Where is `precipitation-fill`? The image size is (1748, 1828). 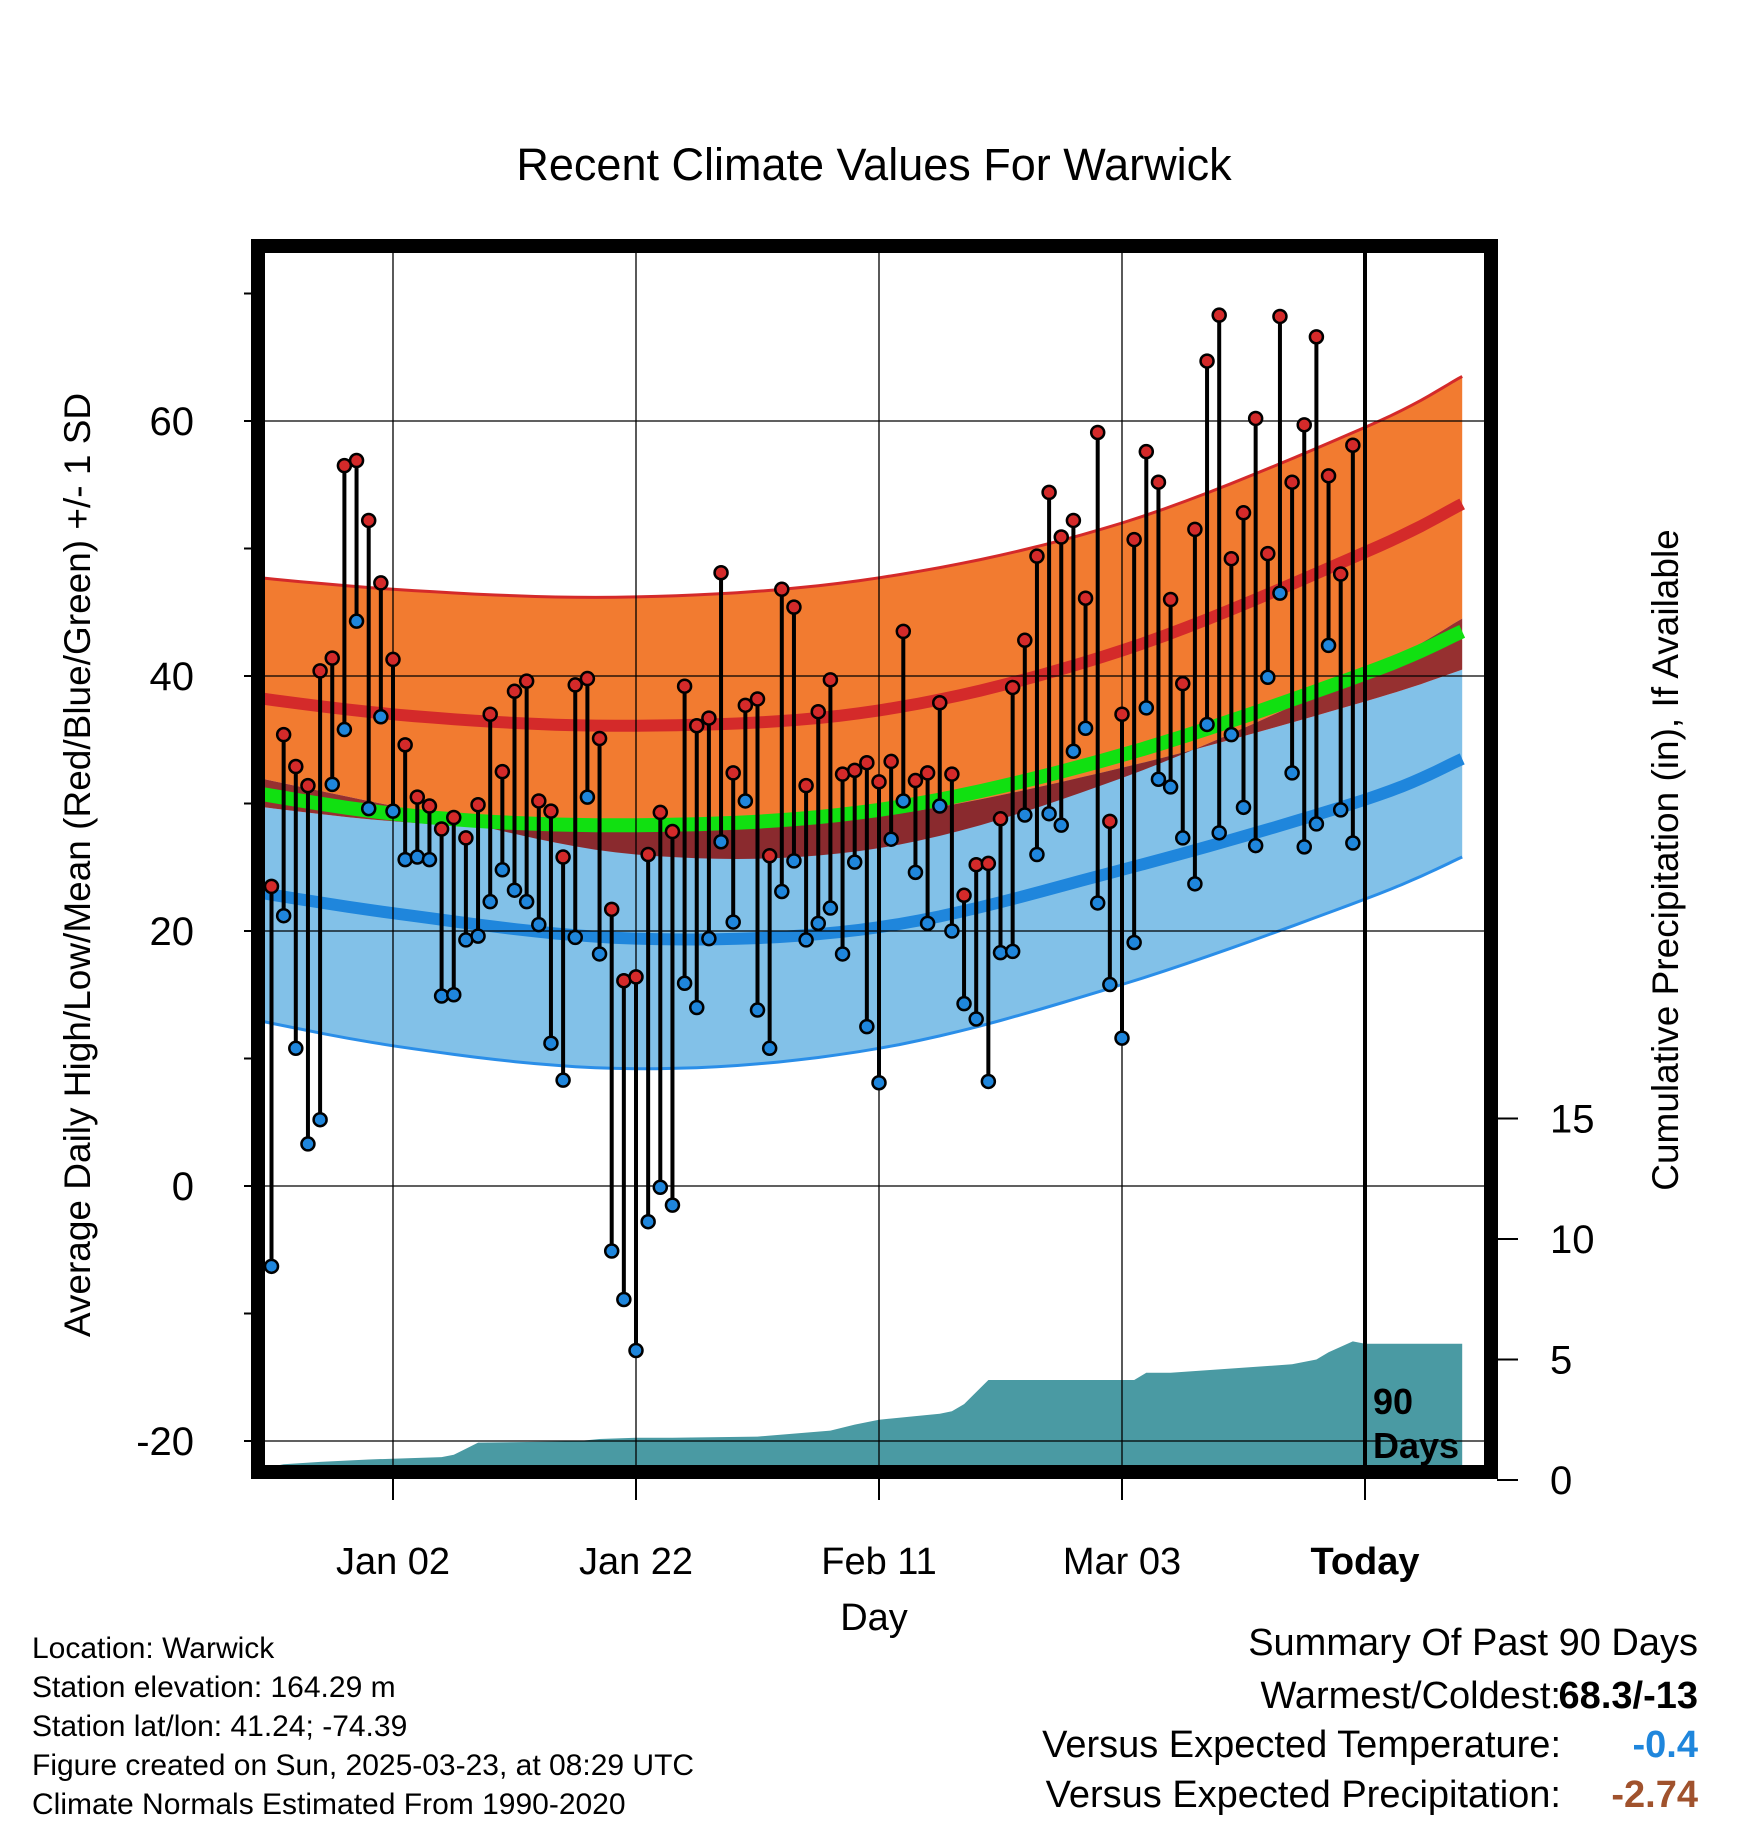
precipitation-fill is located at coordinates (863, 1403).